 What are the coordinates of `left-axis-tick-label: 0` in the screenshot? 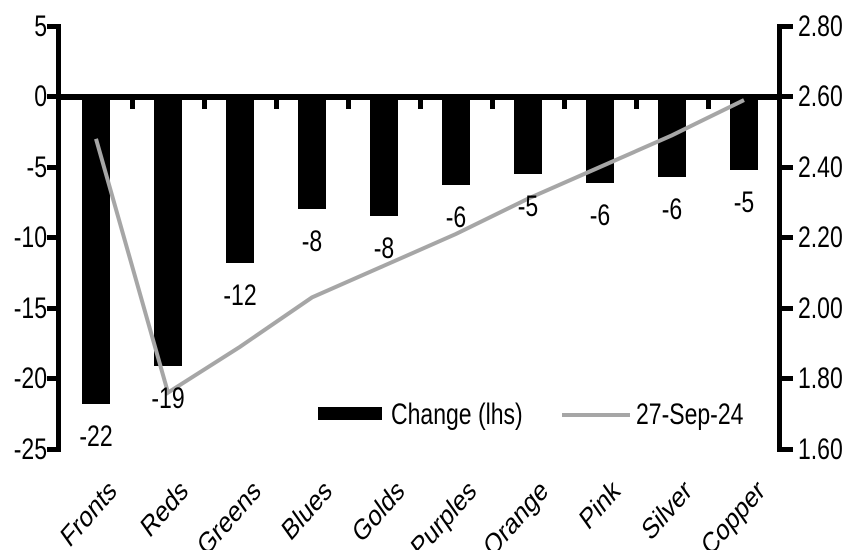 It's located at (40, 96).